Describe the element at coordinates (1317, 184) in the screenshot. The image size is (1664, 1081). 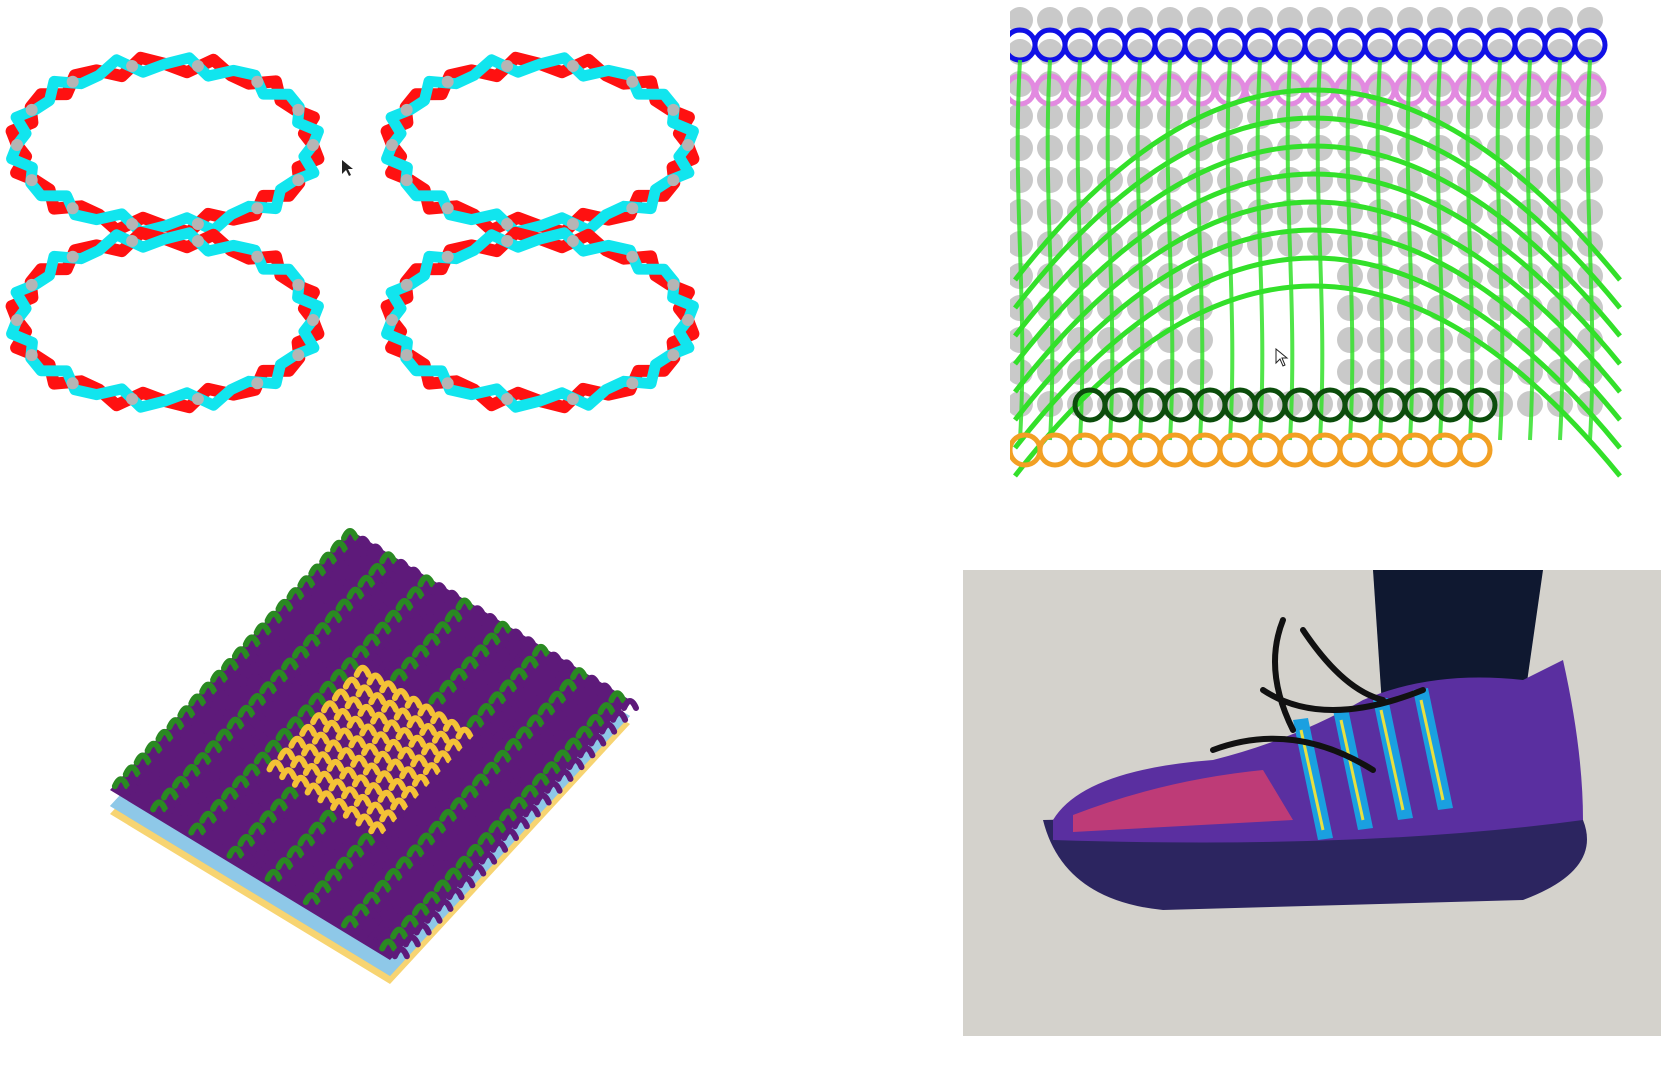
I see `green-yarn-row` at that location.